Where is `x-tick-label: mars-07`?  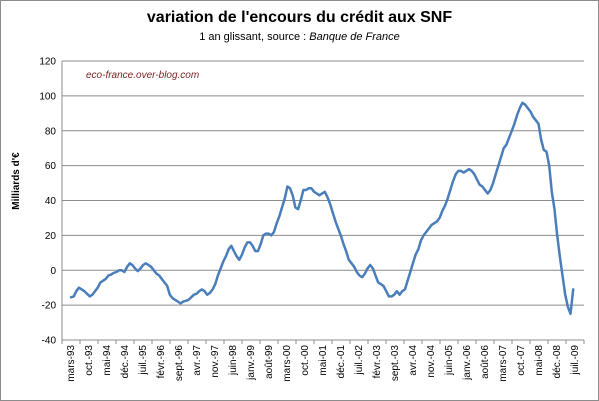 x-tick-label: mars-07 is located at coordinates (503, 363).